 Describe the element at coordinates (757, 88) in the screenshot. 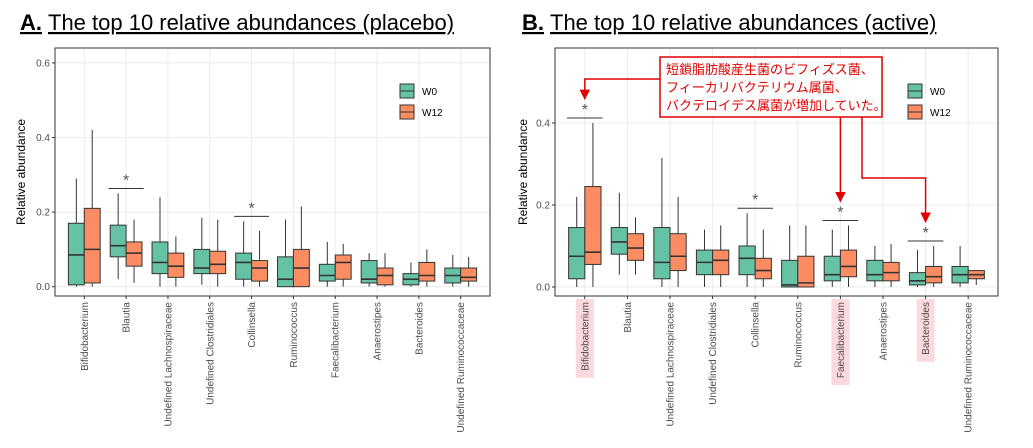

I see `callout-text: フィーカリバクテリウム属菌、` at that location.